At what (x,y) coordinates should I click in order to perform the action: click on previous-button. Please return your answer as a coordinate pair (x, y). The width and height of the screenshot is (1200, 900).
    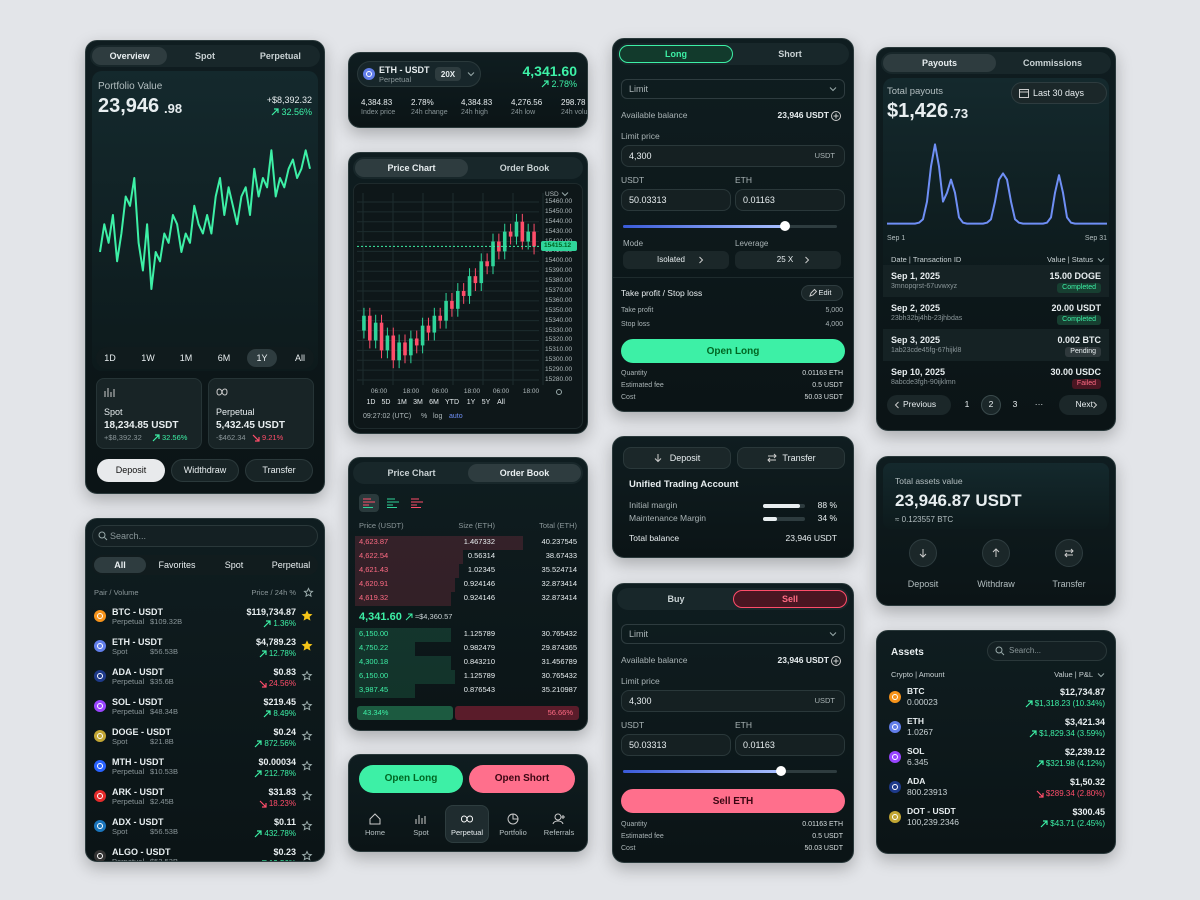
    Looking at the image, I should click on (919, 405).